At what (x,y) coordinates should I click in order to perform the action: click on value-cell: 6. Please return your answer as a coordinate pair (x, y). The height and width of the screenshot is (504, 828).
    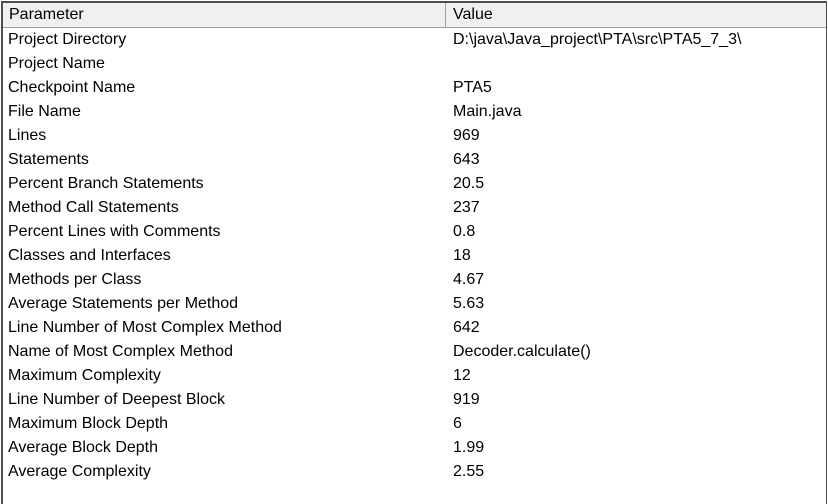
    Looking at the image, I should click on (457, 423).